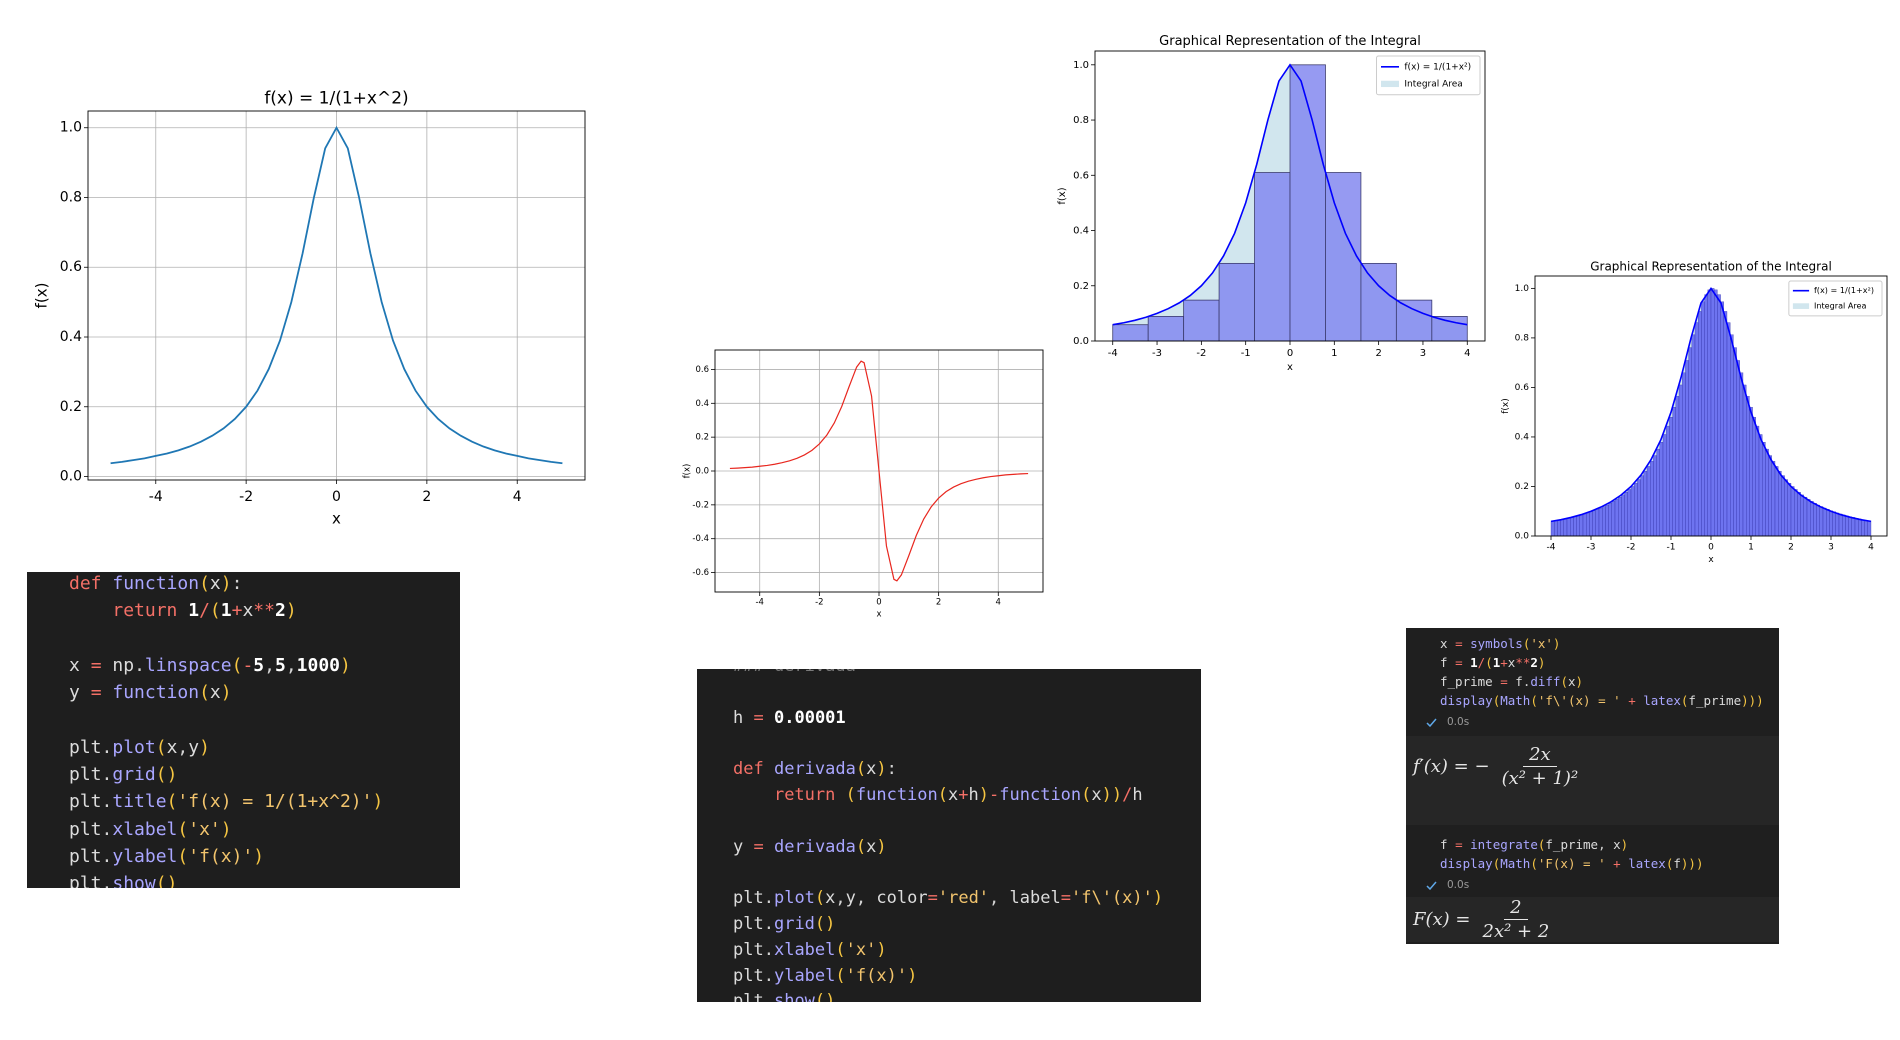  I want to click on y-tick-label: 0.8, so click(71, 197).